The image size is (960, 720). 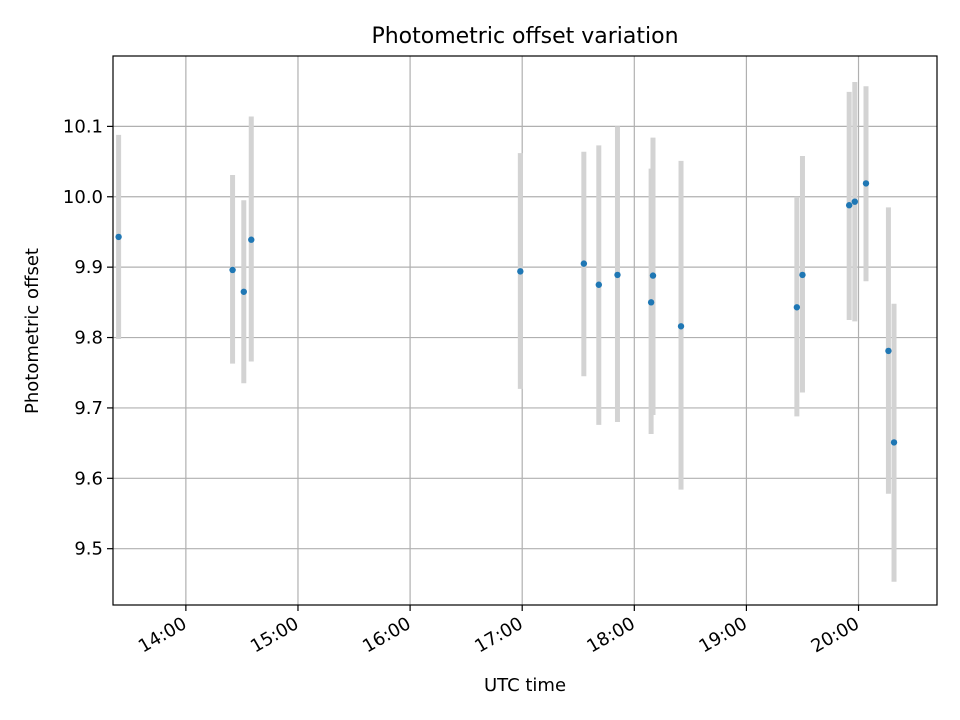 I want to click on y-tick-label: 9.5, so click(x=88, y=549).